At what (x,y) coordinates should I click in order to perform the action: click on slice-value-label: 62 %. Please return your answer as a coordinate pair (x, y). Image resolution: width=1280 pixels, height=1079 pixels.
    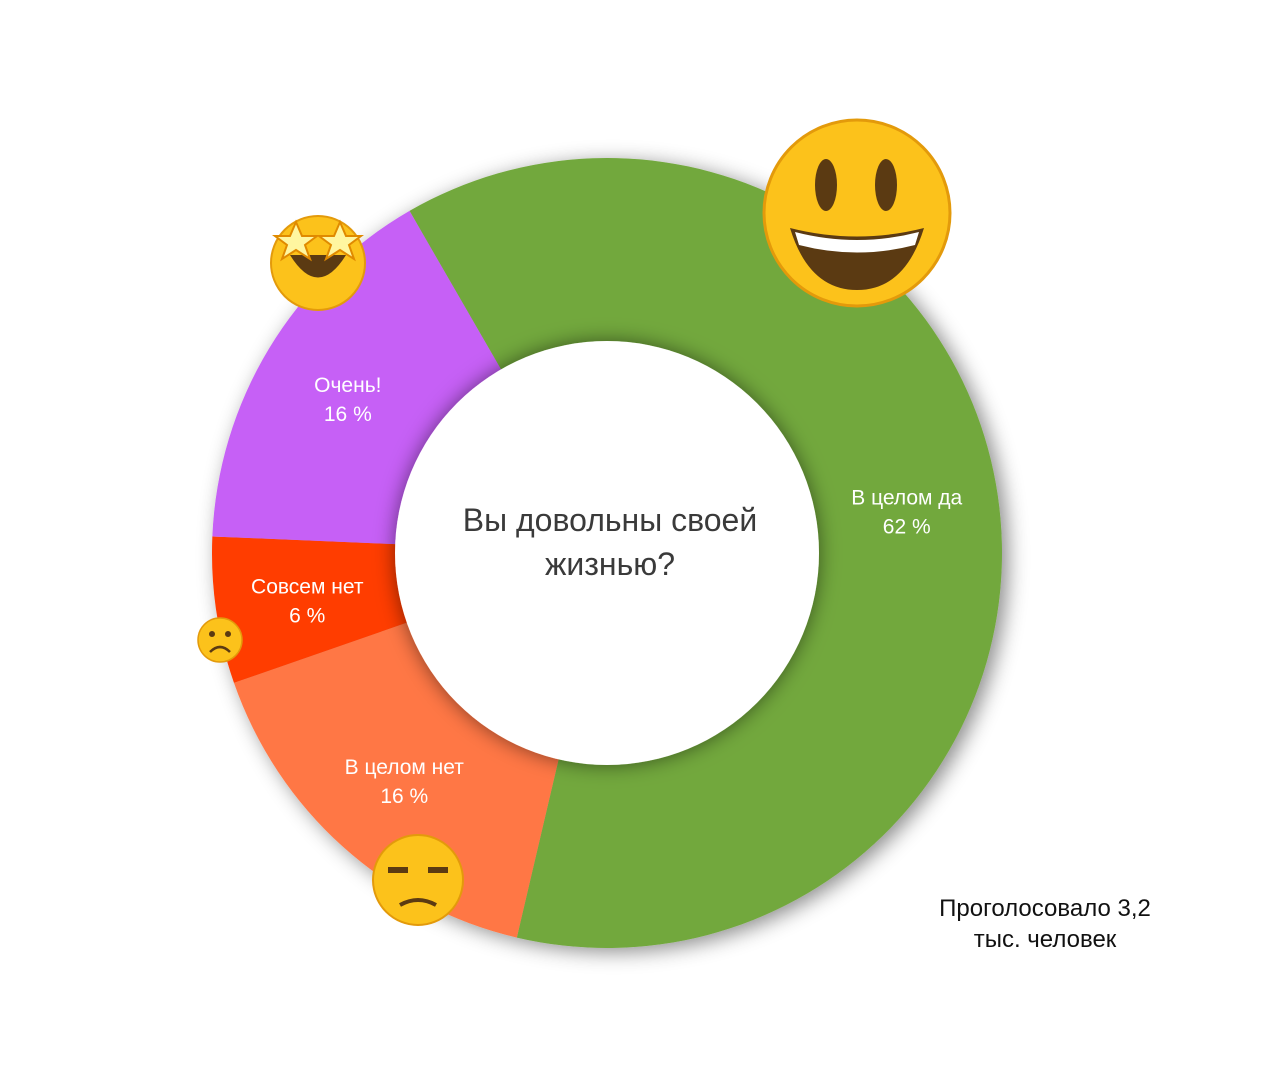
    Looking at the image, I should click on (907, 527).